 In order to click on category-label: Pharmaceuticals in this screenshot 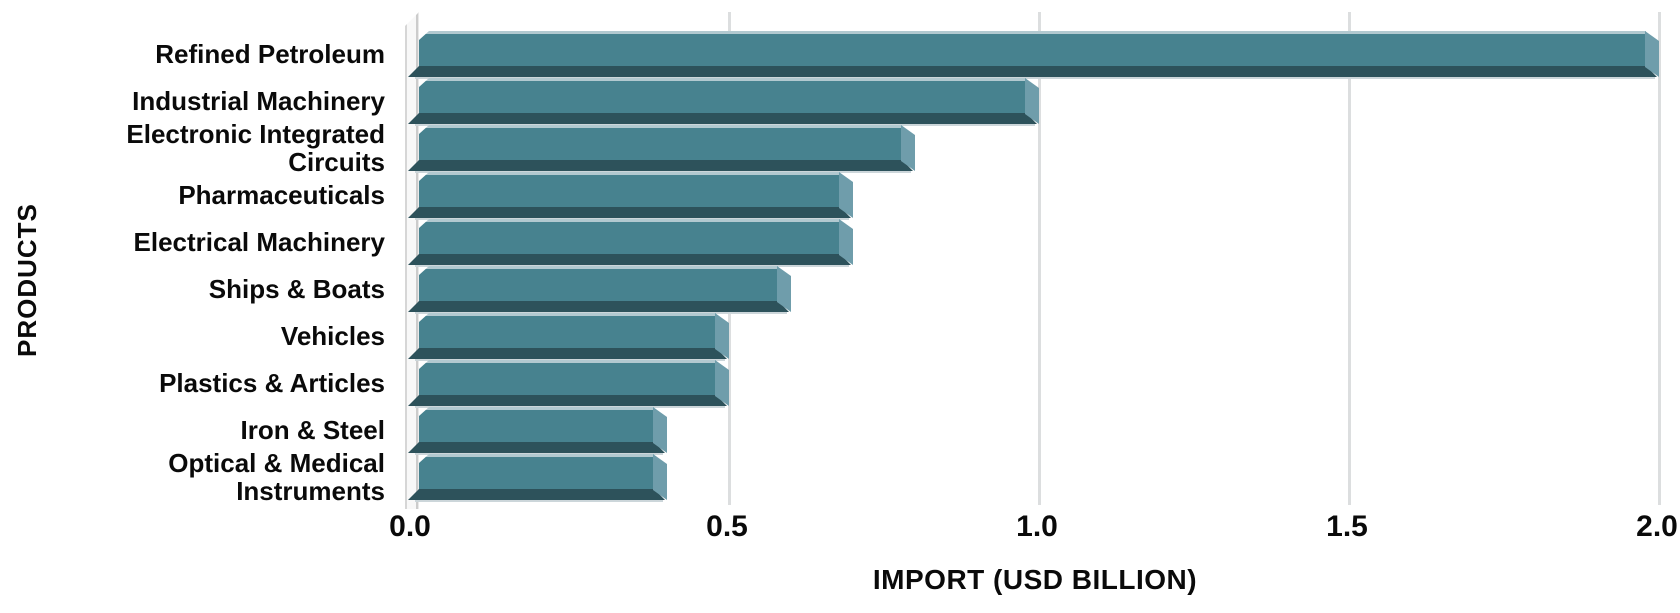, I will do `click(281, 195)`.